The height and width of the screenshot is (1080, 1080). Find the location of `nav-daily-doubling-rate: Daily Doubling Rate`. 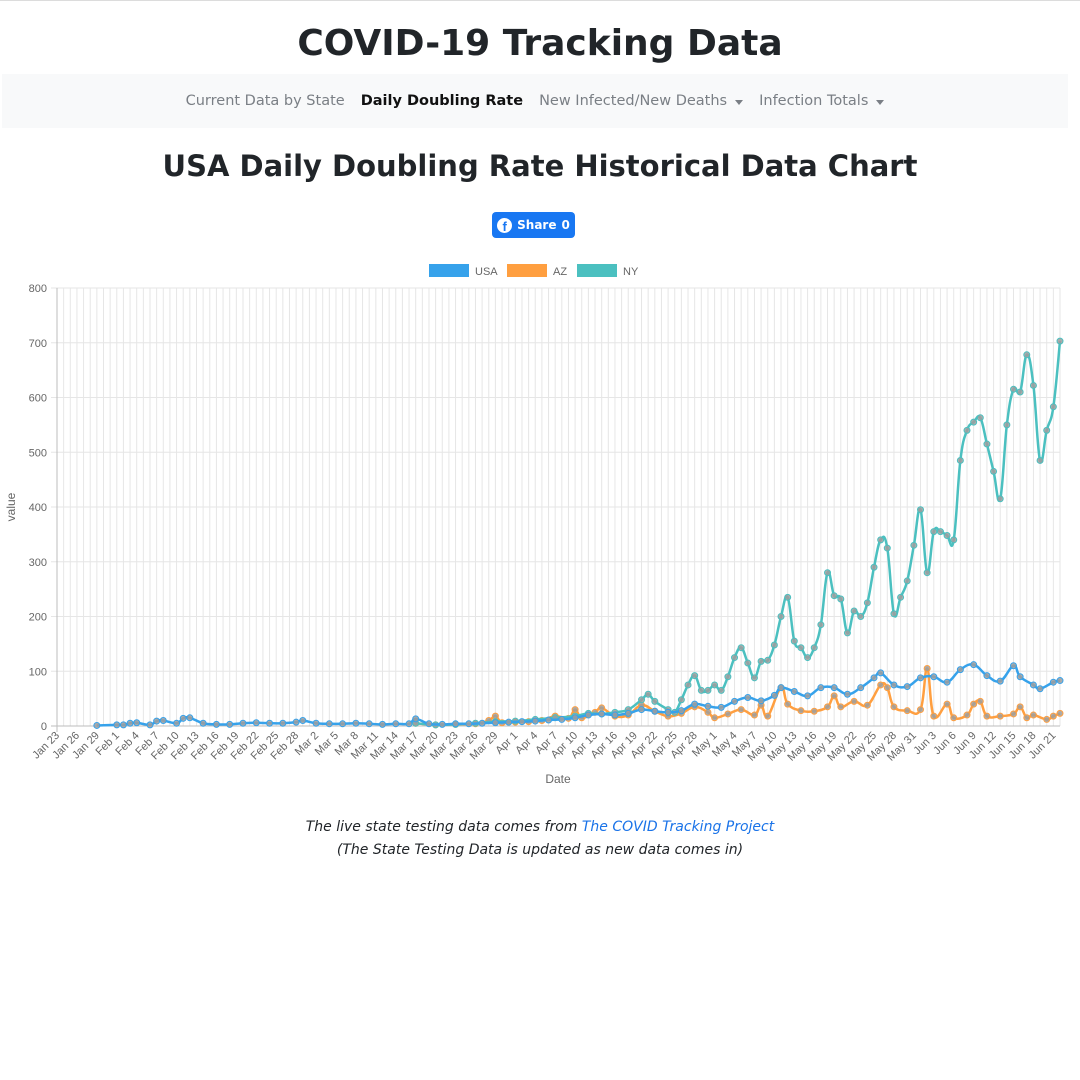

nav-daily-doubling-rate: Daily Doubling Rate is located at coordinates (442, 101).